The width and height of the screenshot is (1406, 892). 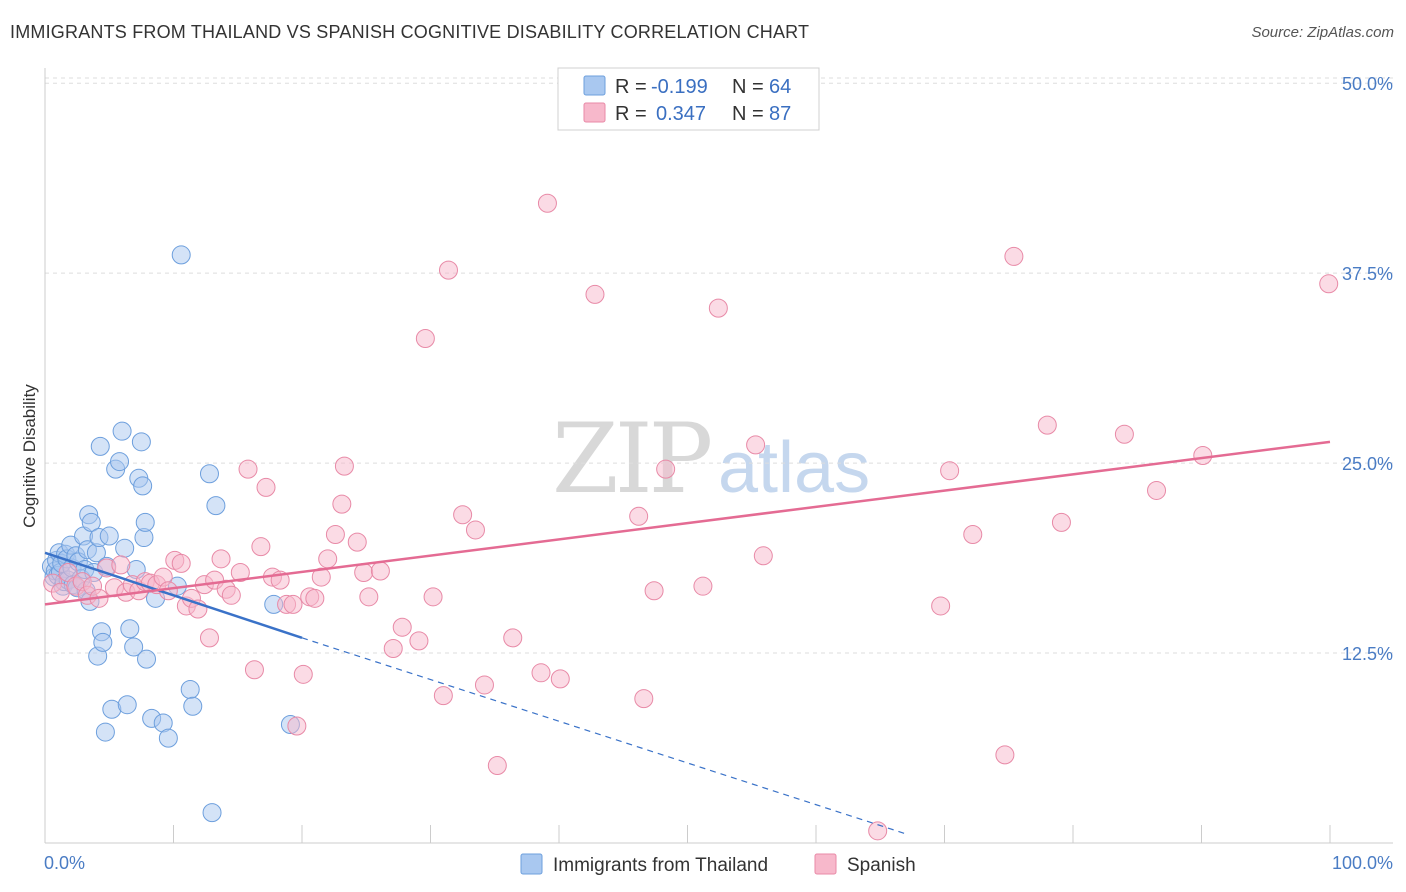 I want to click on legend-r-value-spanish: 0.347, so click(x=681, y=114).